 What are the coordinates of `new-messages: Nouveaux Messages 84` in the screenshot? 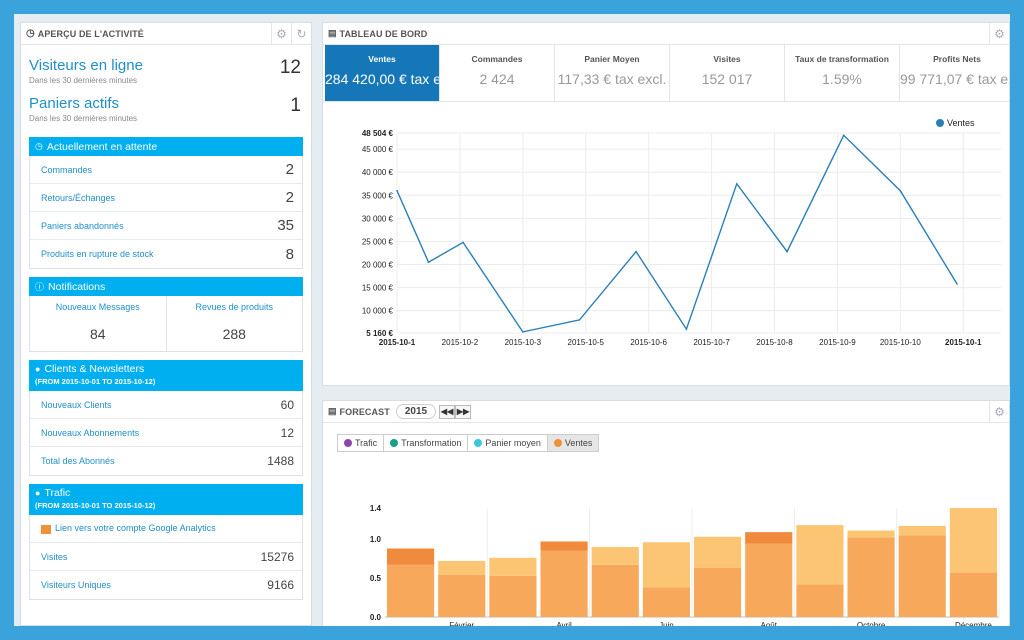 It's located at (98, 323).